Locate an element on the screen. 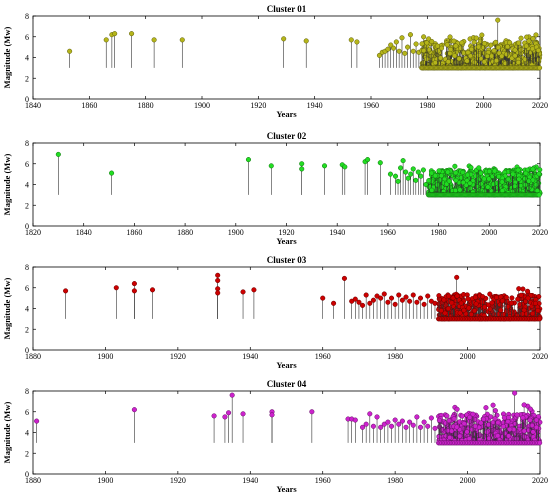 The image size is (550, 502). x-tick-label: 1980 is located at coordinates (439, 232).